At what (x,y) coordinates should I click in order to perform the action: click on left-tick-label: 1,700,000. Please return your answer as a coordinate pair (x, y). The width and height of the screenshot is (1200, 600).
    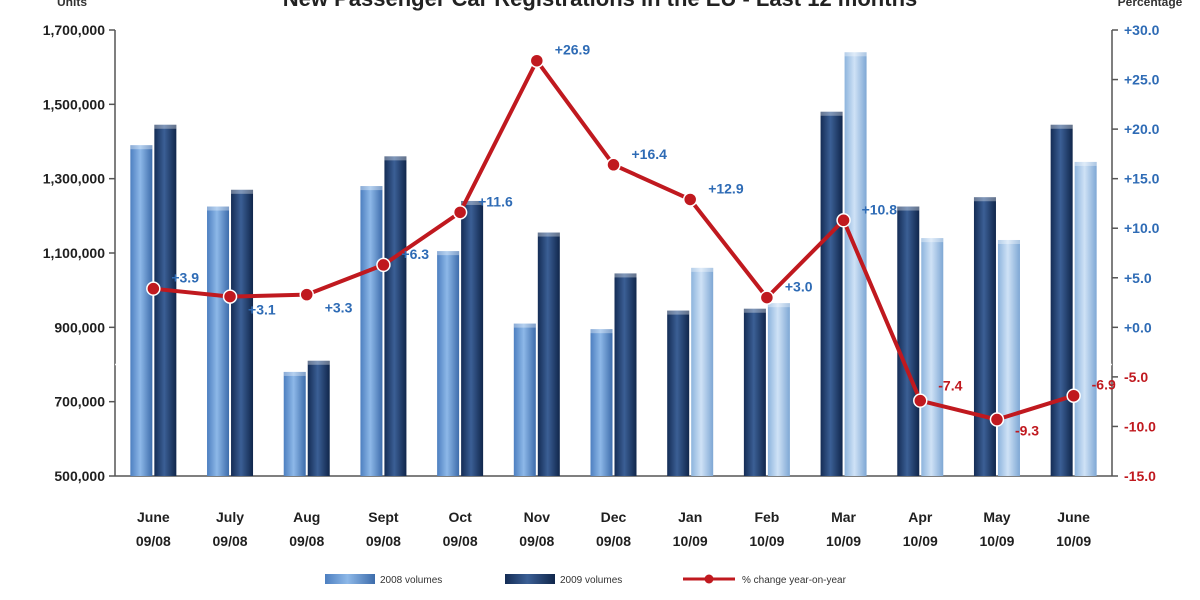
    Looking at the image, I should click on (74, 30).